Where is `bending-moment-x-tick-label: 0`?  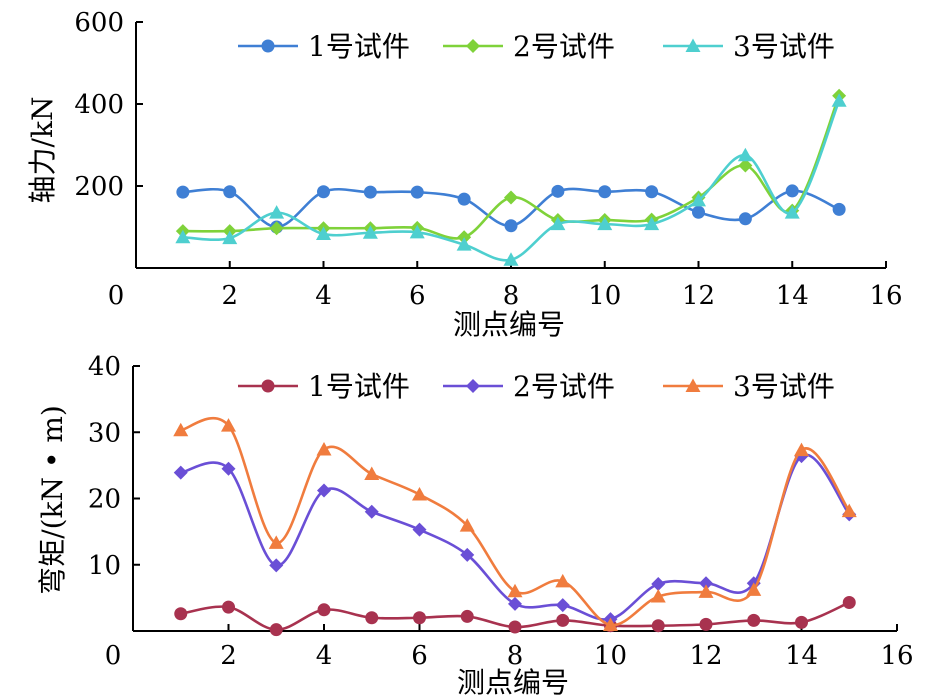 bending-moment-x-tick-label: 0 is located at coordinates (113, 656).